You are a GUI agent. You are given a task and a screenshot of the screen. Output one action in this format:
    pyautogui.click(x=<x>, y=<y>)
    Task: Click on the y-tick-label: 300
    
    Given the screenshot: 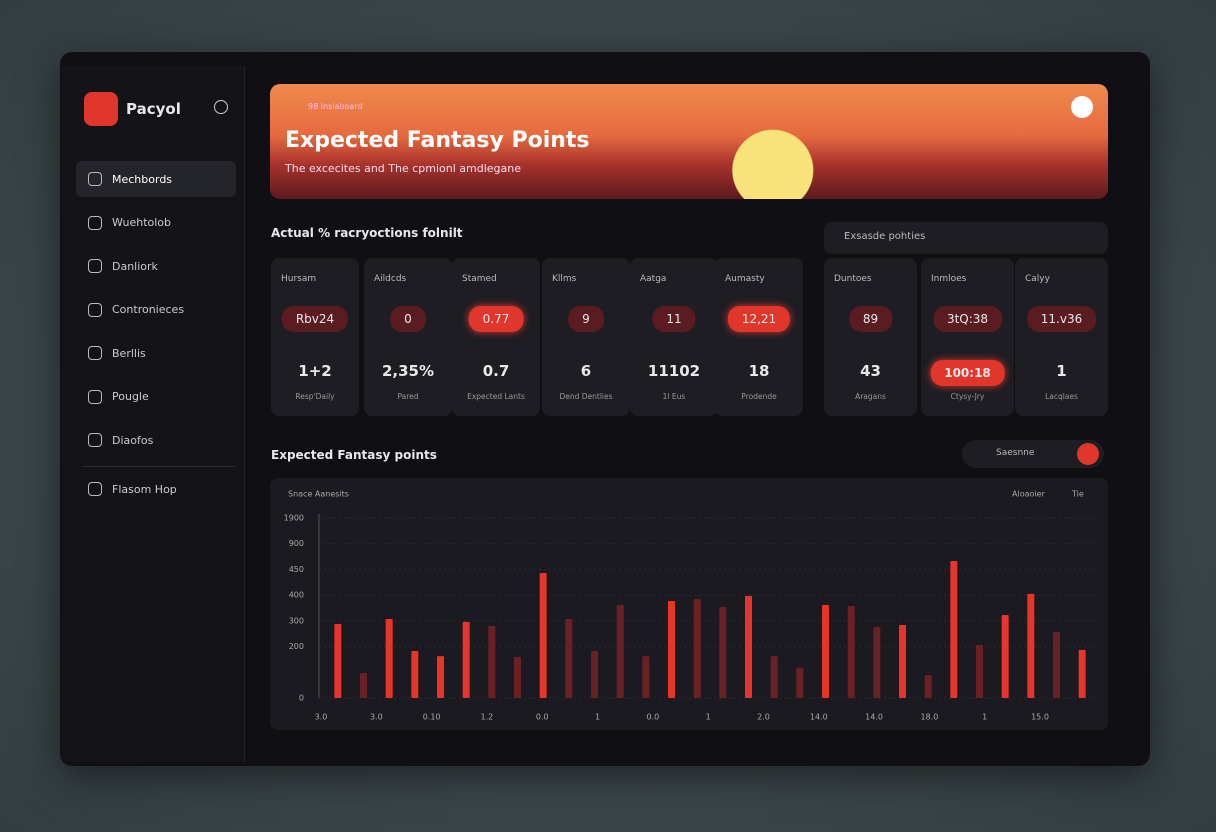 What is the action you would take?
    pyautogui.click(x=296, y=620)
    